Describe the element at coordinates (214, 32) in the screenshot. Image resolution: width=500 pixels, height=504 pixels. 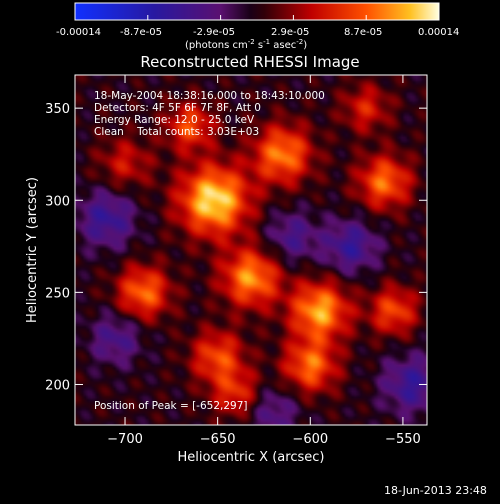
I see `colorbar-tick-label: -2.9e-05` at that location.